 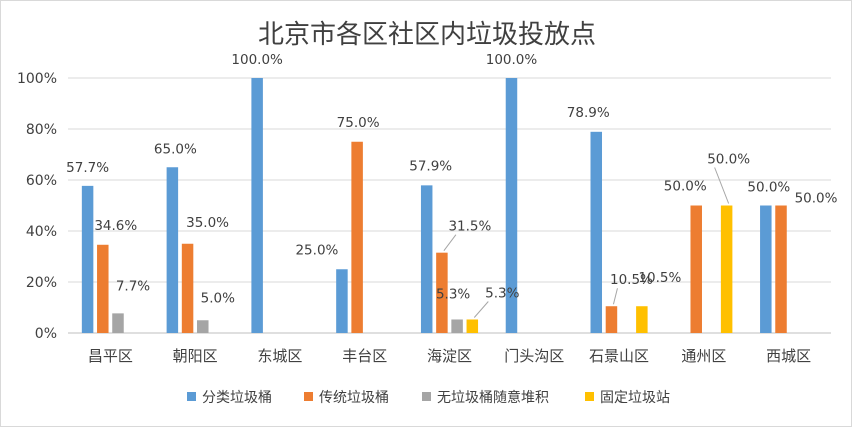 I want to click on data-label: 78.9%, so click(x=588, y=113).